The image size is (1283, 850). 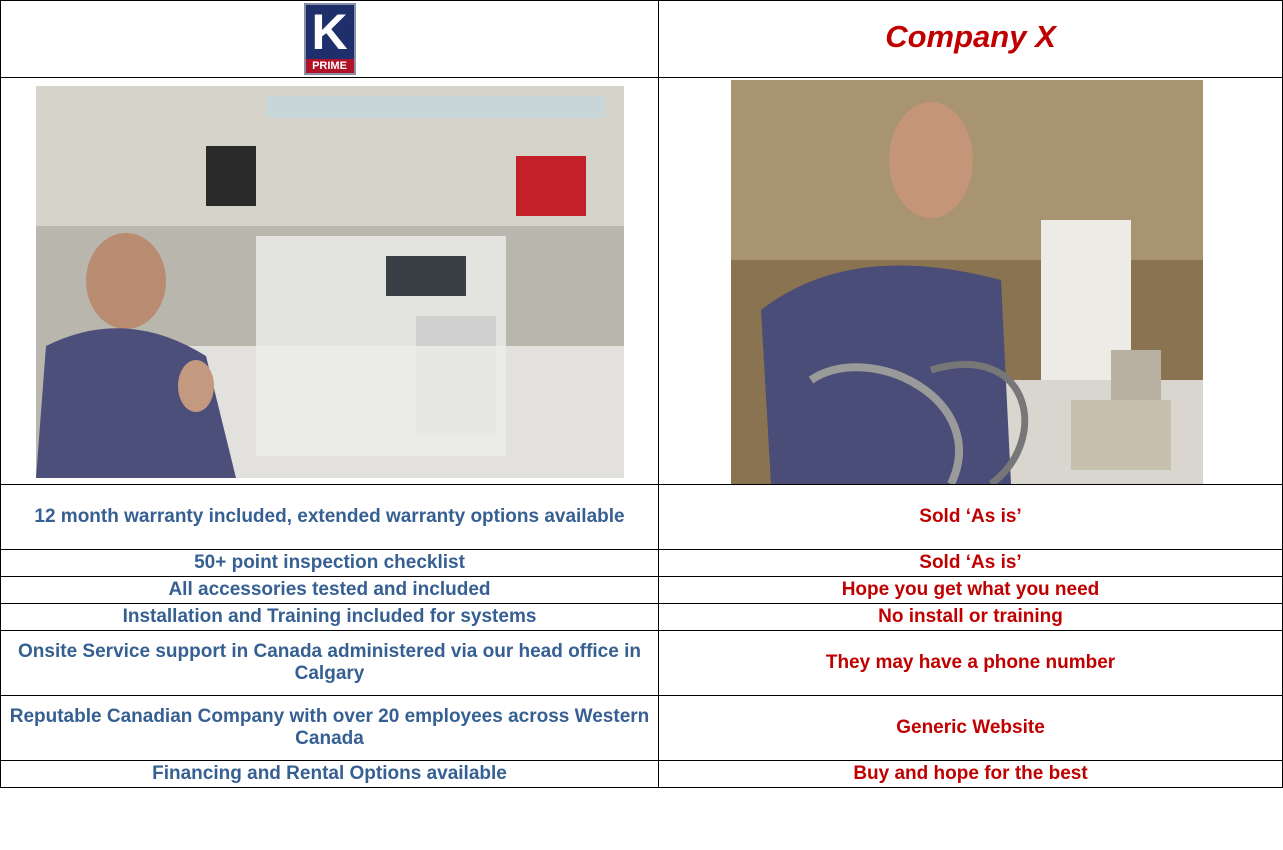 I want to click on company-x-feature: They may have a phone number, so click(x=970, y=663).